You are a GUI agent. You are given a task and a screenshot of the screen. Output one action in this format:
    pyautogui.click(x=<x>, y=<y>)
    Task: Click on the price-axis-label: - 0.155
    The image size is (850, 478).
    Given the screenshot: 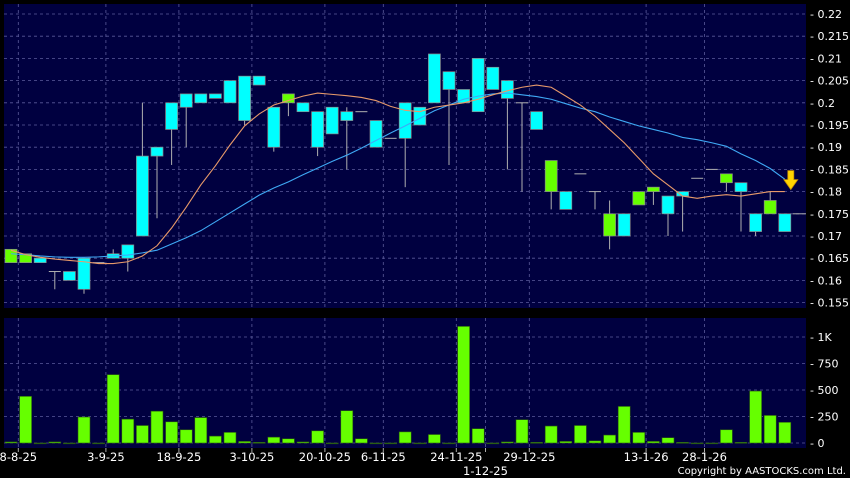 What is the action you would take?
    pyautogui.click(x=829, y=303)
    